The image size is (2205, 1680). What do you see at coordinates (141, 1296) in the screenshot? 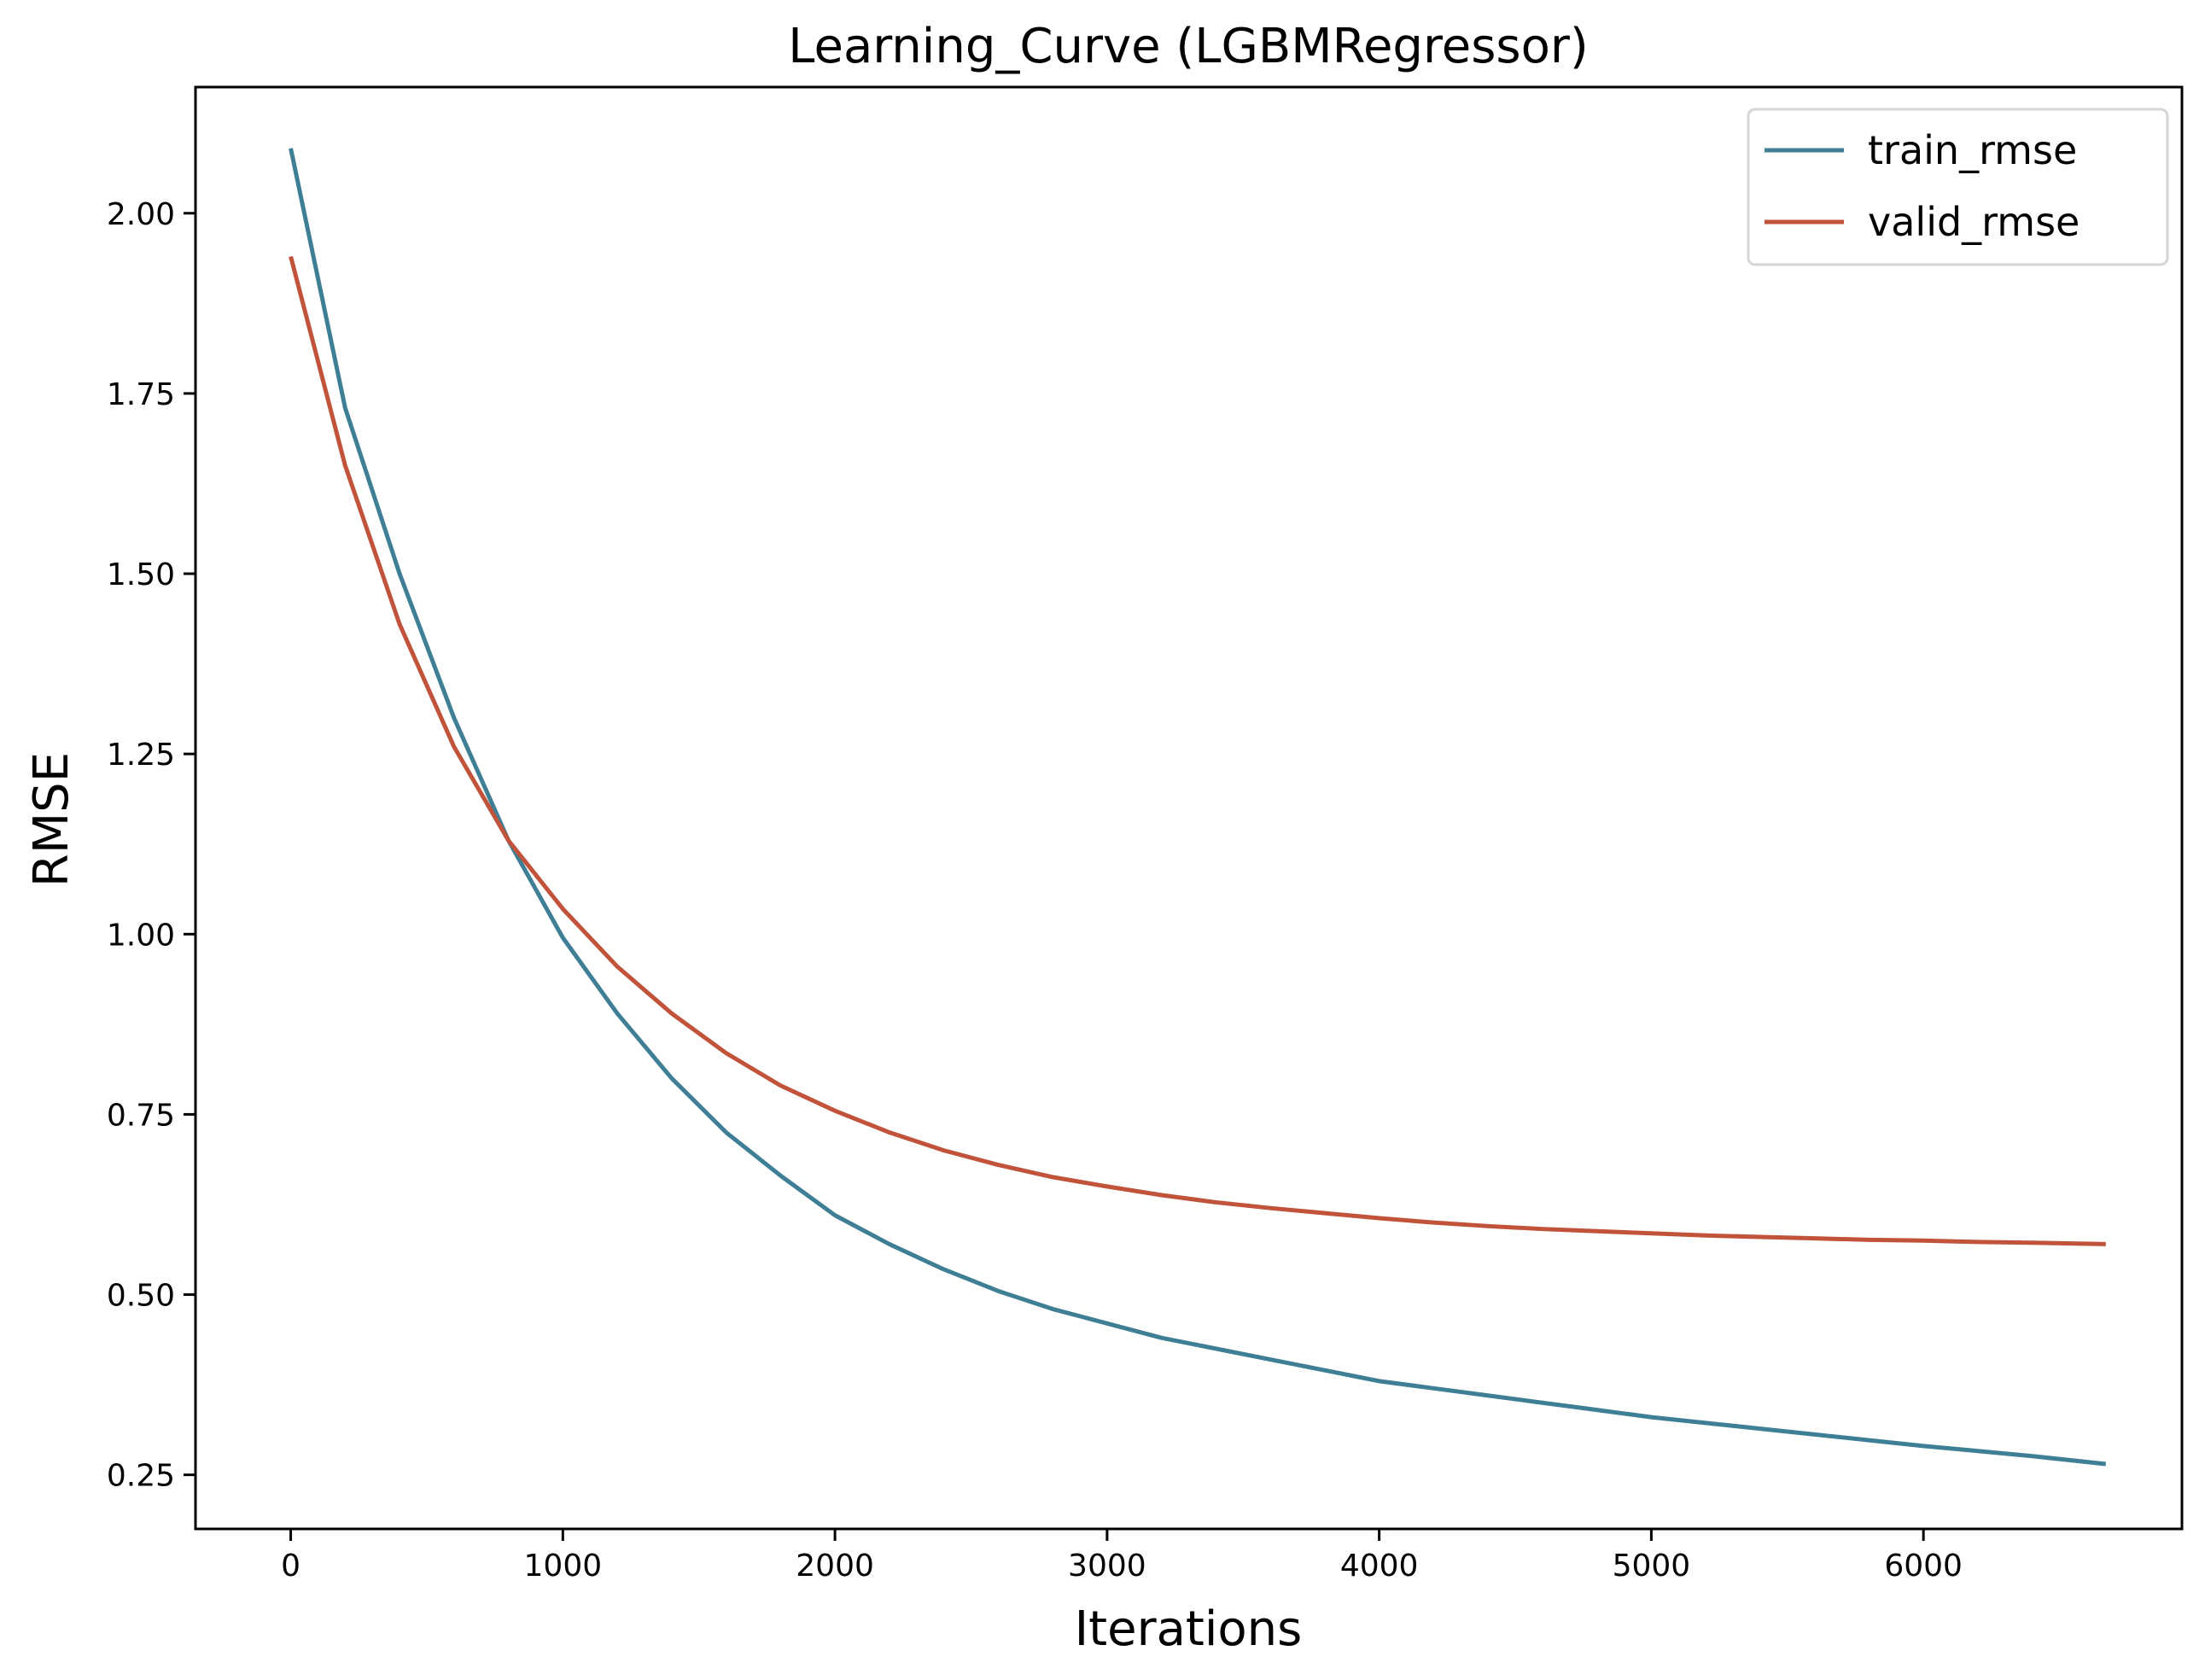
I see `y-tick-label: 0.50` at bounding box center [141, 1296].